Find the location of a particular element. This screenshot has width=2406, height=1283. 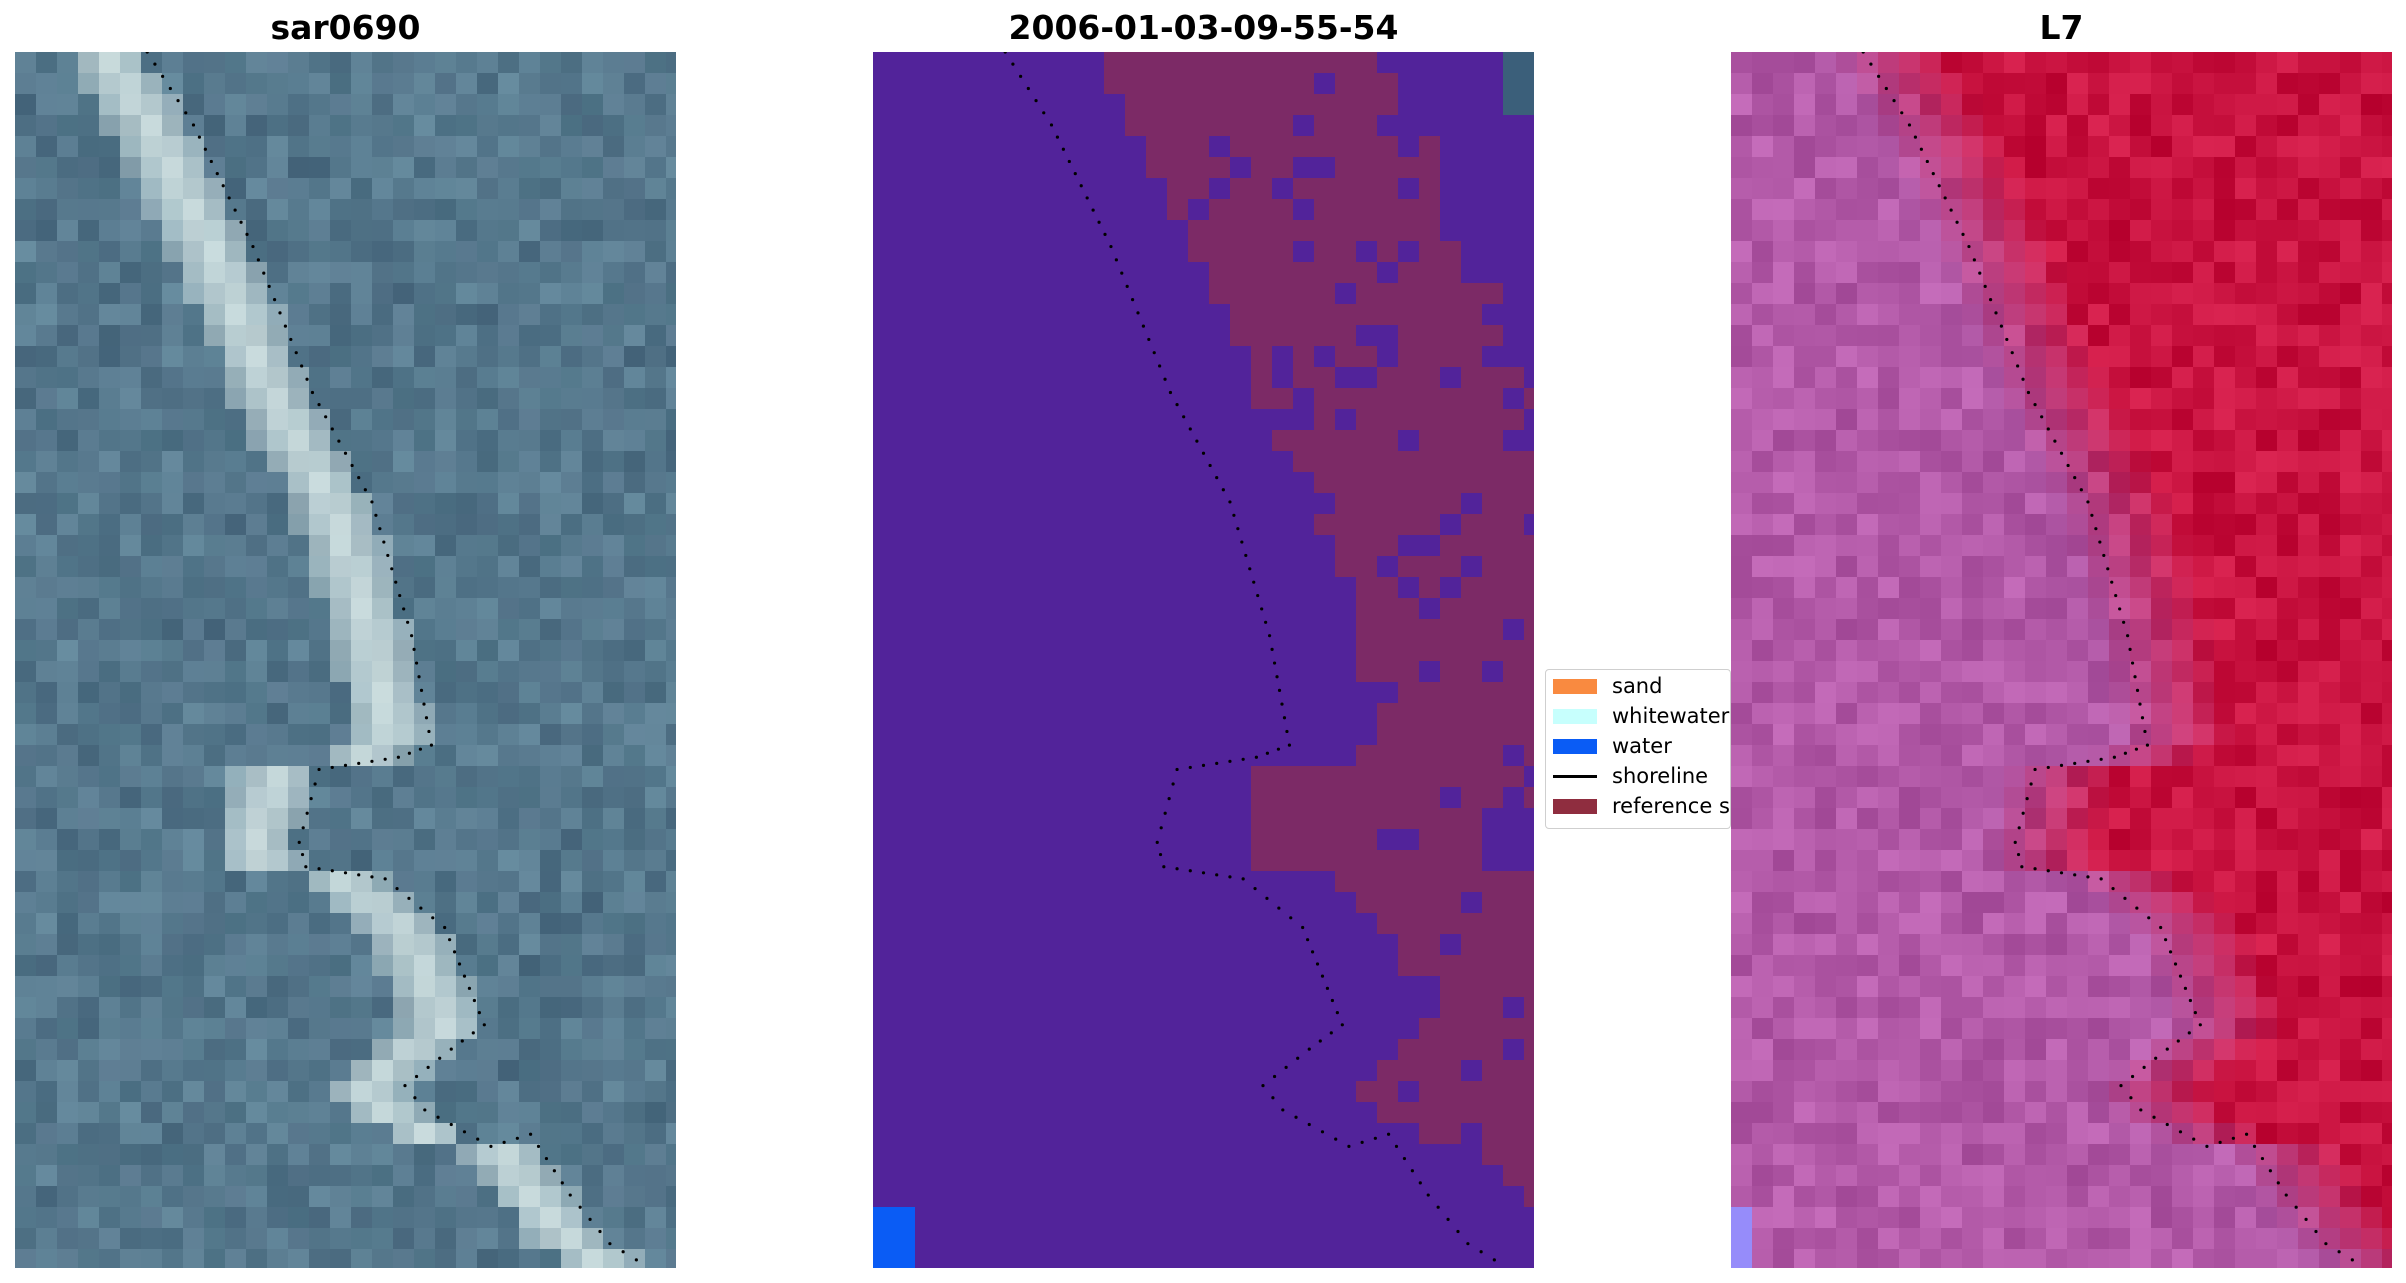

water-swatch is located at coordinates (1575, 746).